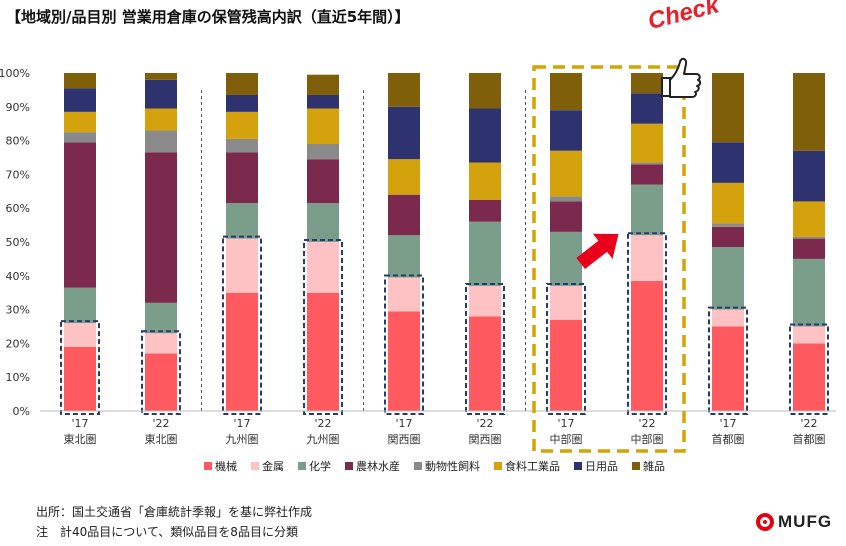  Describe the element at coordinates (452, 466) in the screenshot. I see `legend-label: 動物性飼料` at that location.